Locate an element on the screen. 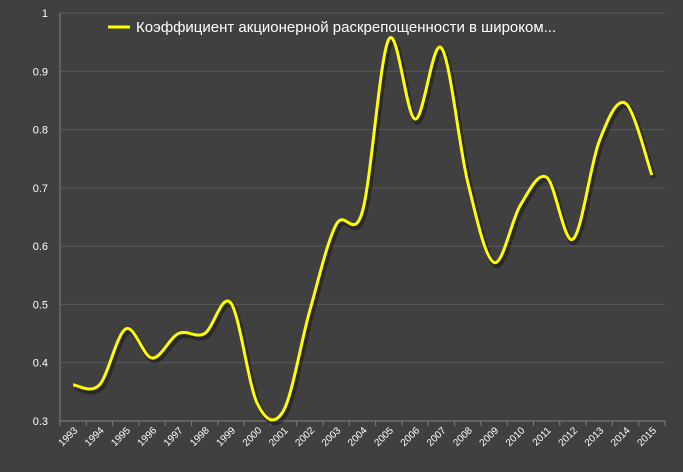  x-tick-label: 1993 is located at coordinates (69, 437).